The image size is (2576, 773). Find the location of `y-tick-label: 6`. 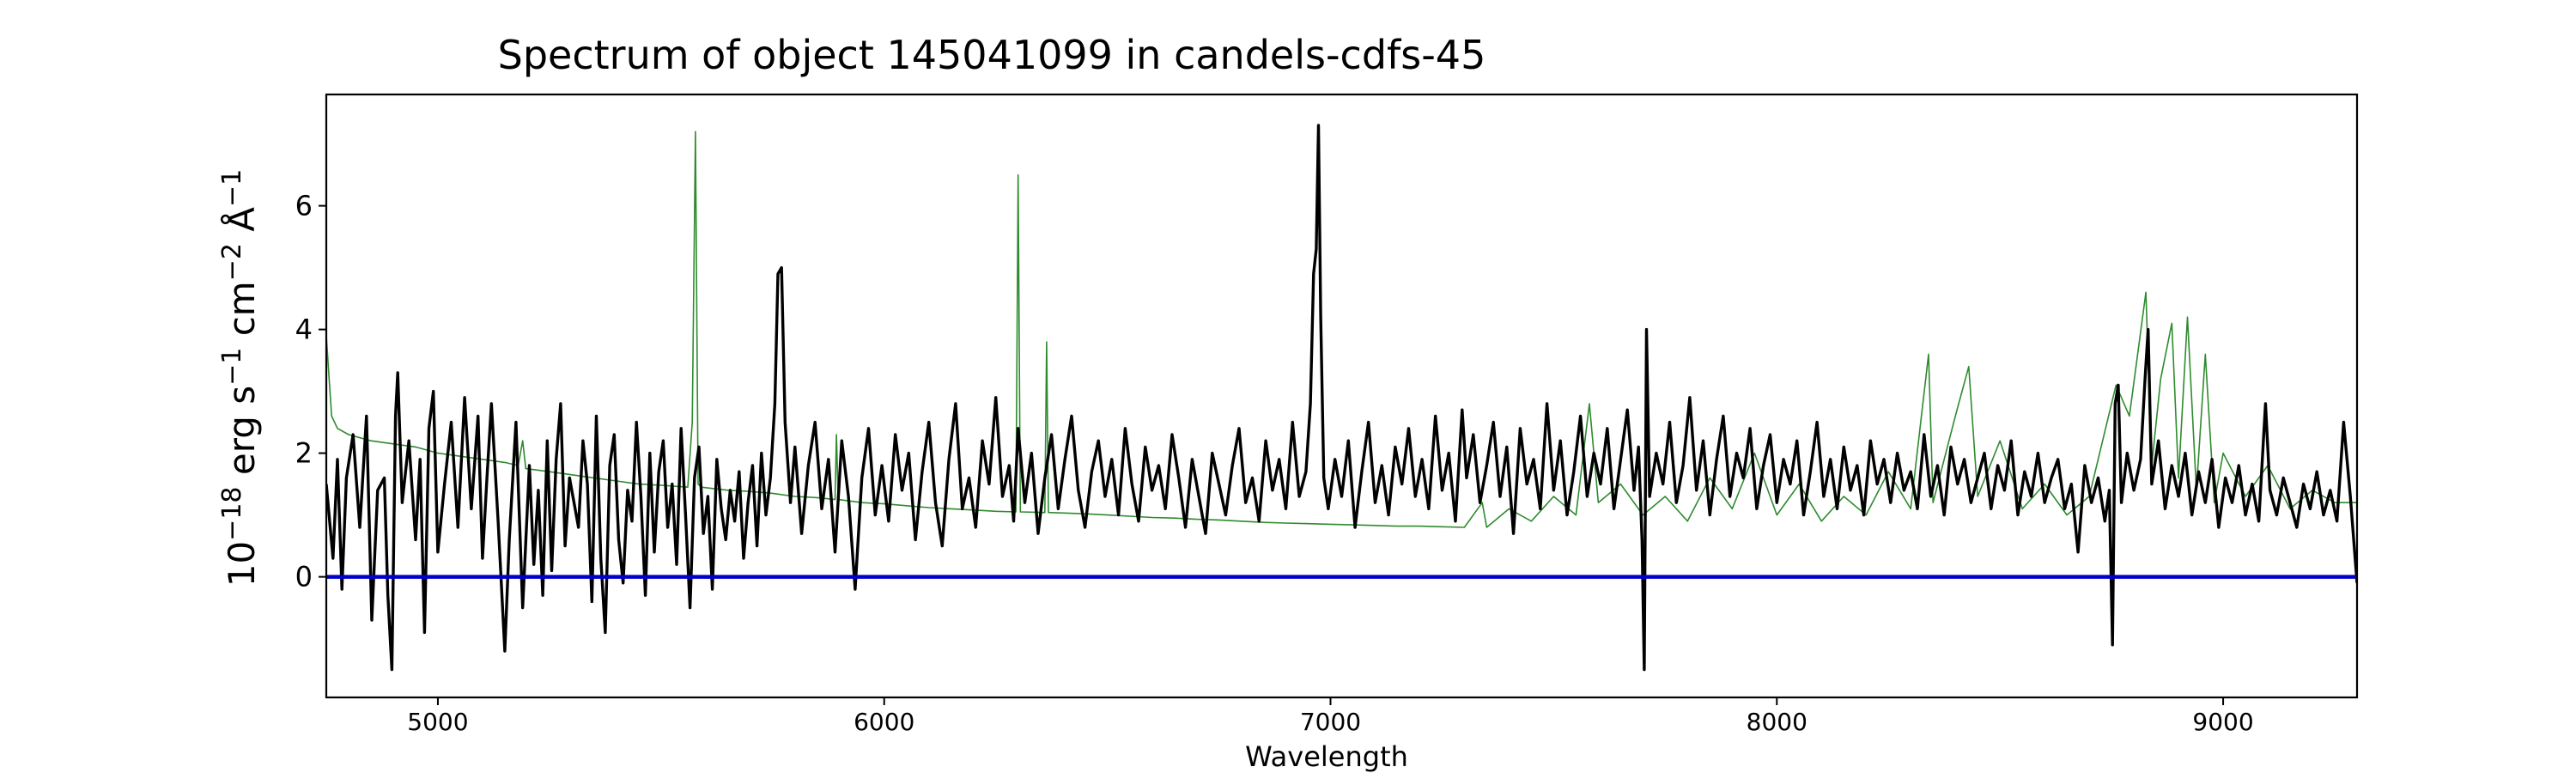

y-tick-label: 6 is located at coordinates (304, 206).